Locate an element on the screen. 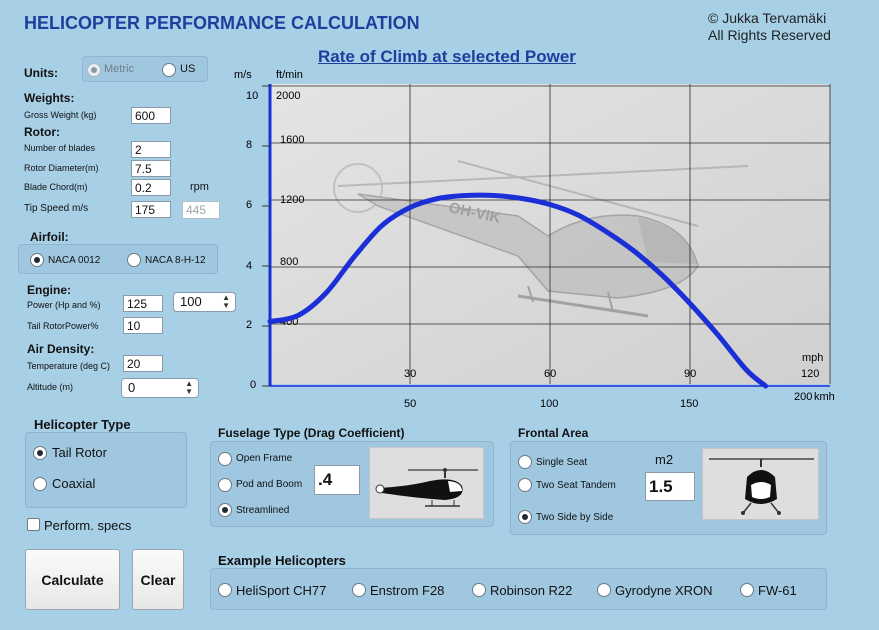 The height and width of the screenshot is (630, 879). rpm-label: rpm is located at coordinates (199, 187).